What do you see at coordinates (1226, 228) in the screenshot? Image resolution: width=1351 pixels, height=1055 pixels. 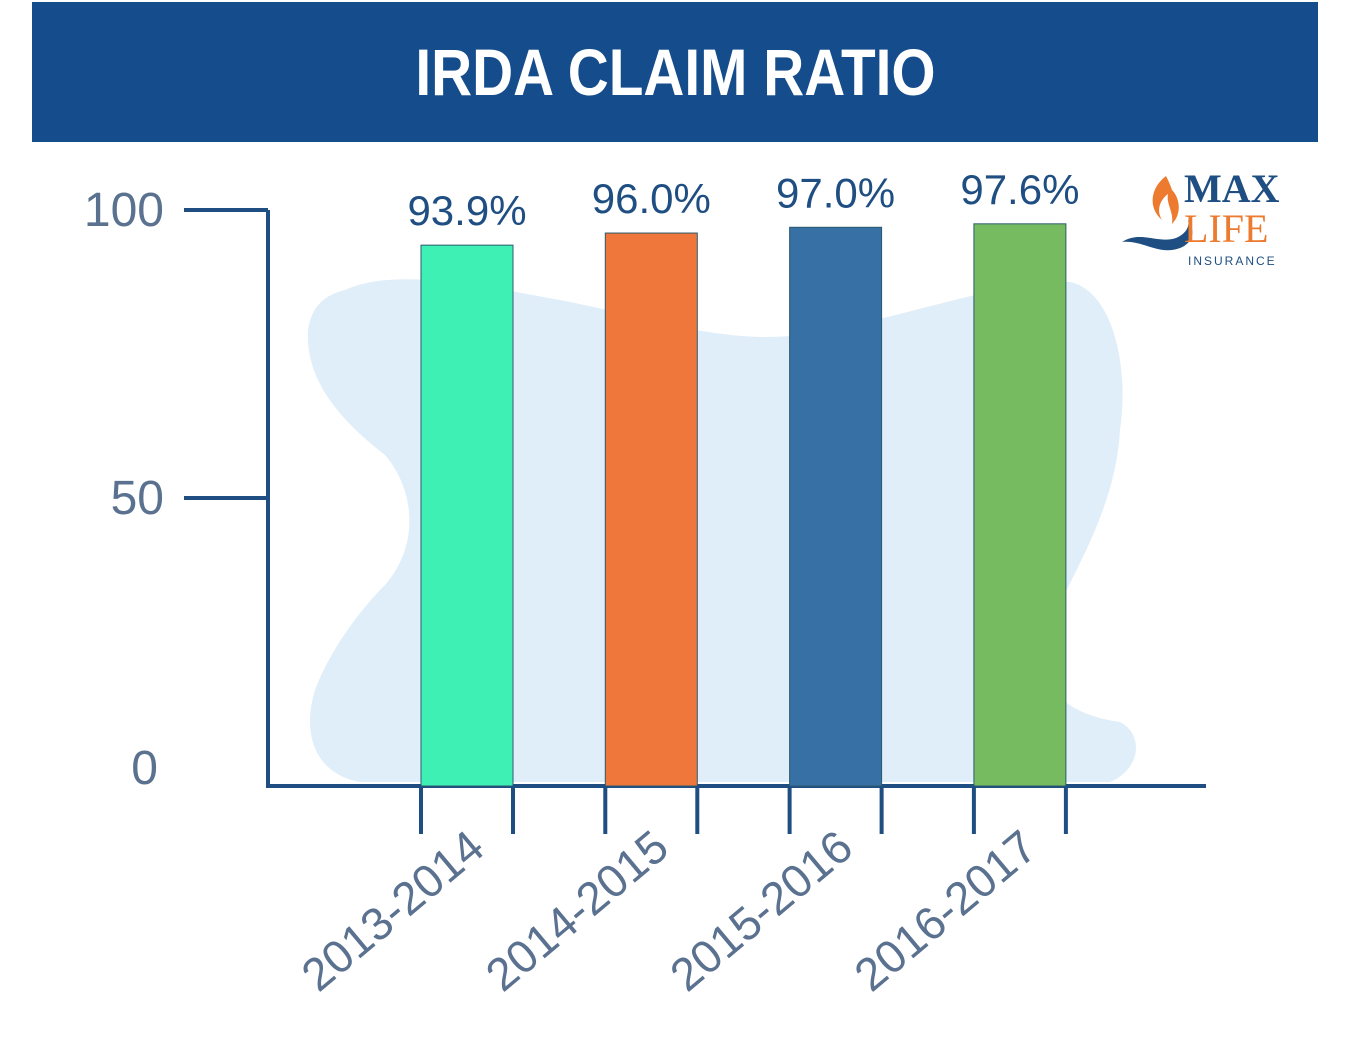 I see `logo-life-text: LIFE` at bounding box center [1226, 228].